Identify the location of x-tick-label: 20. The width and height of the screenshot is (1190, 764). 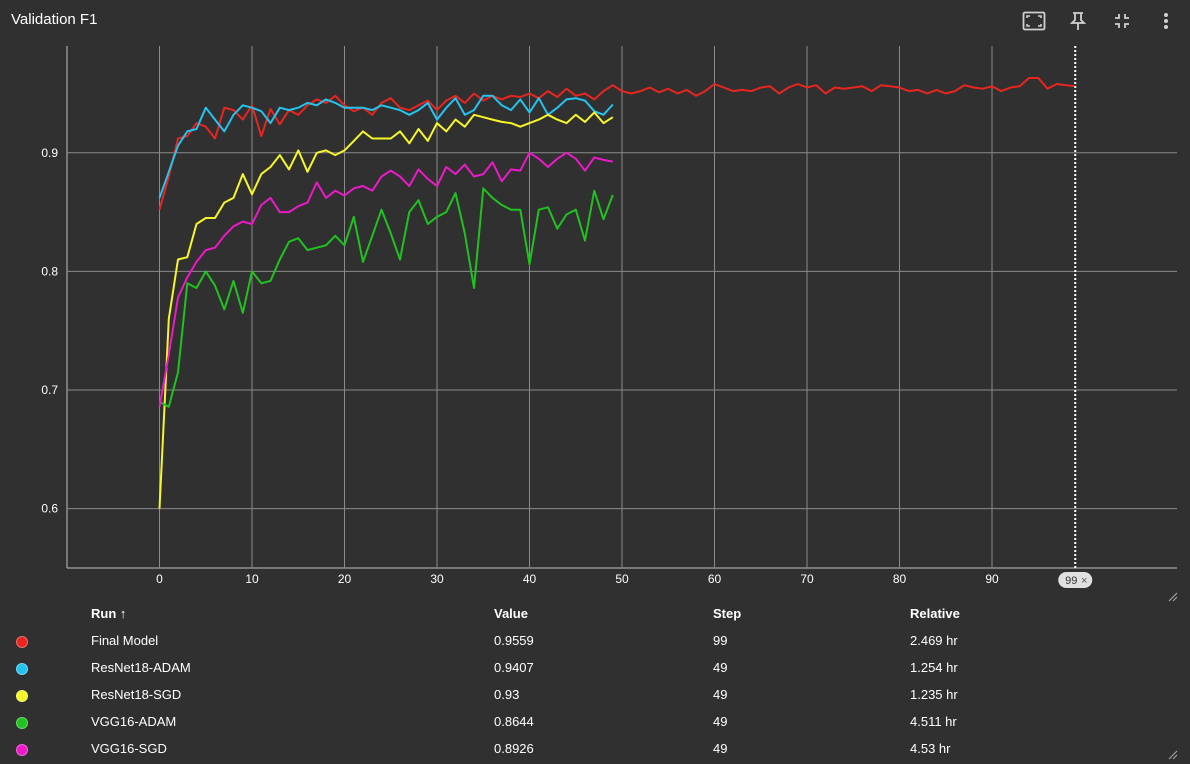
(345, 579).